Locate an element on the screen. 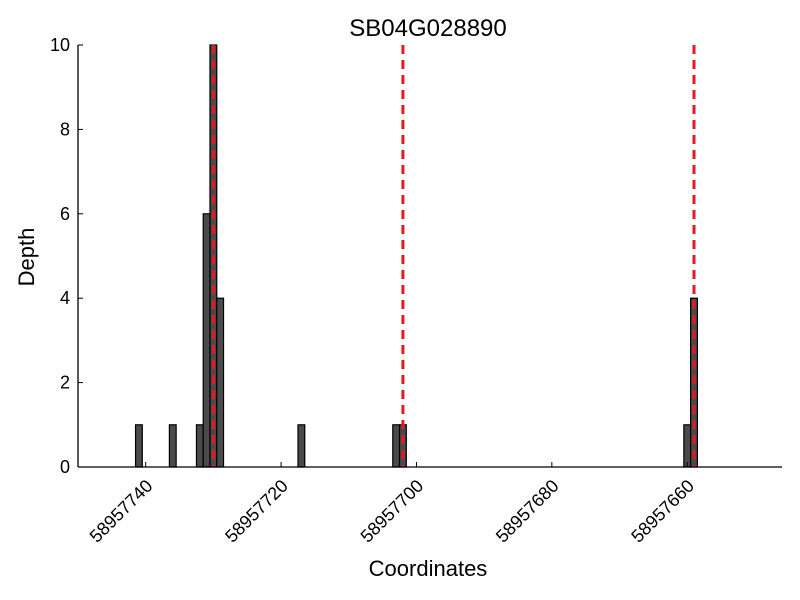  y-tick-label: 0 is located at coordinates (65, 467).